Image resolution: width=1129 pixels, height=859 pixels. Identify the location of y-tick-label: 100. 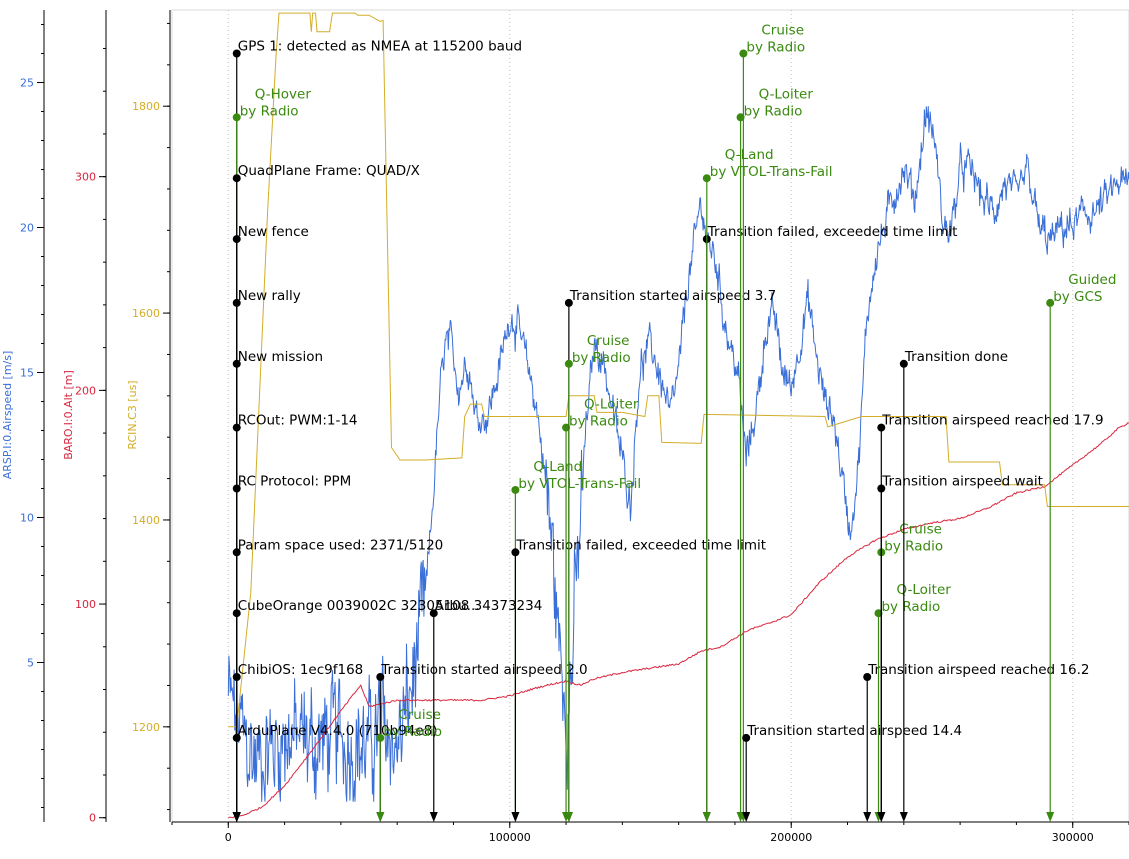
(85, 604).